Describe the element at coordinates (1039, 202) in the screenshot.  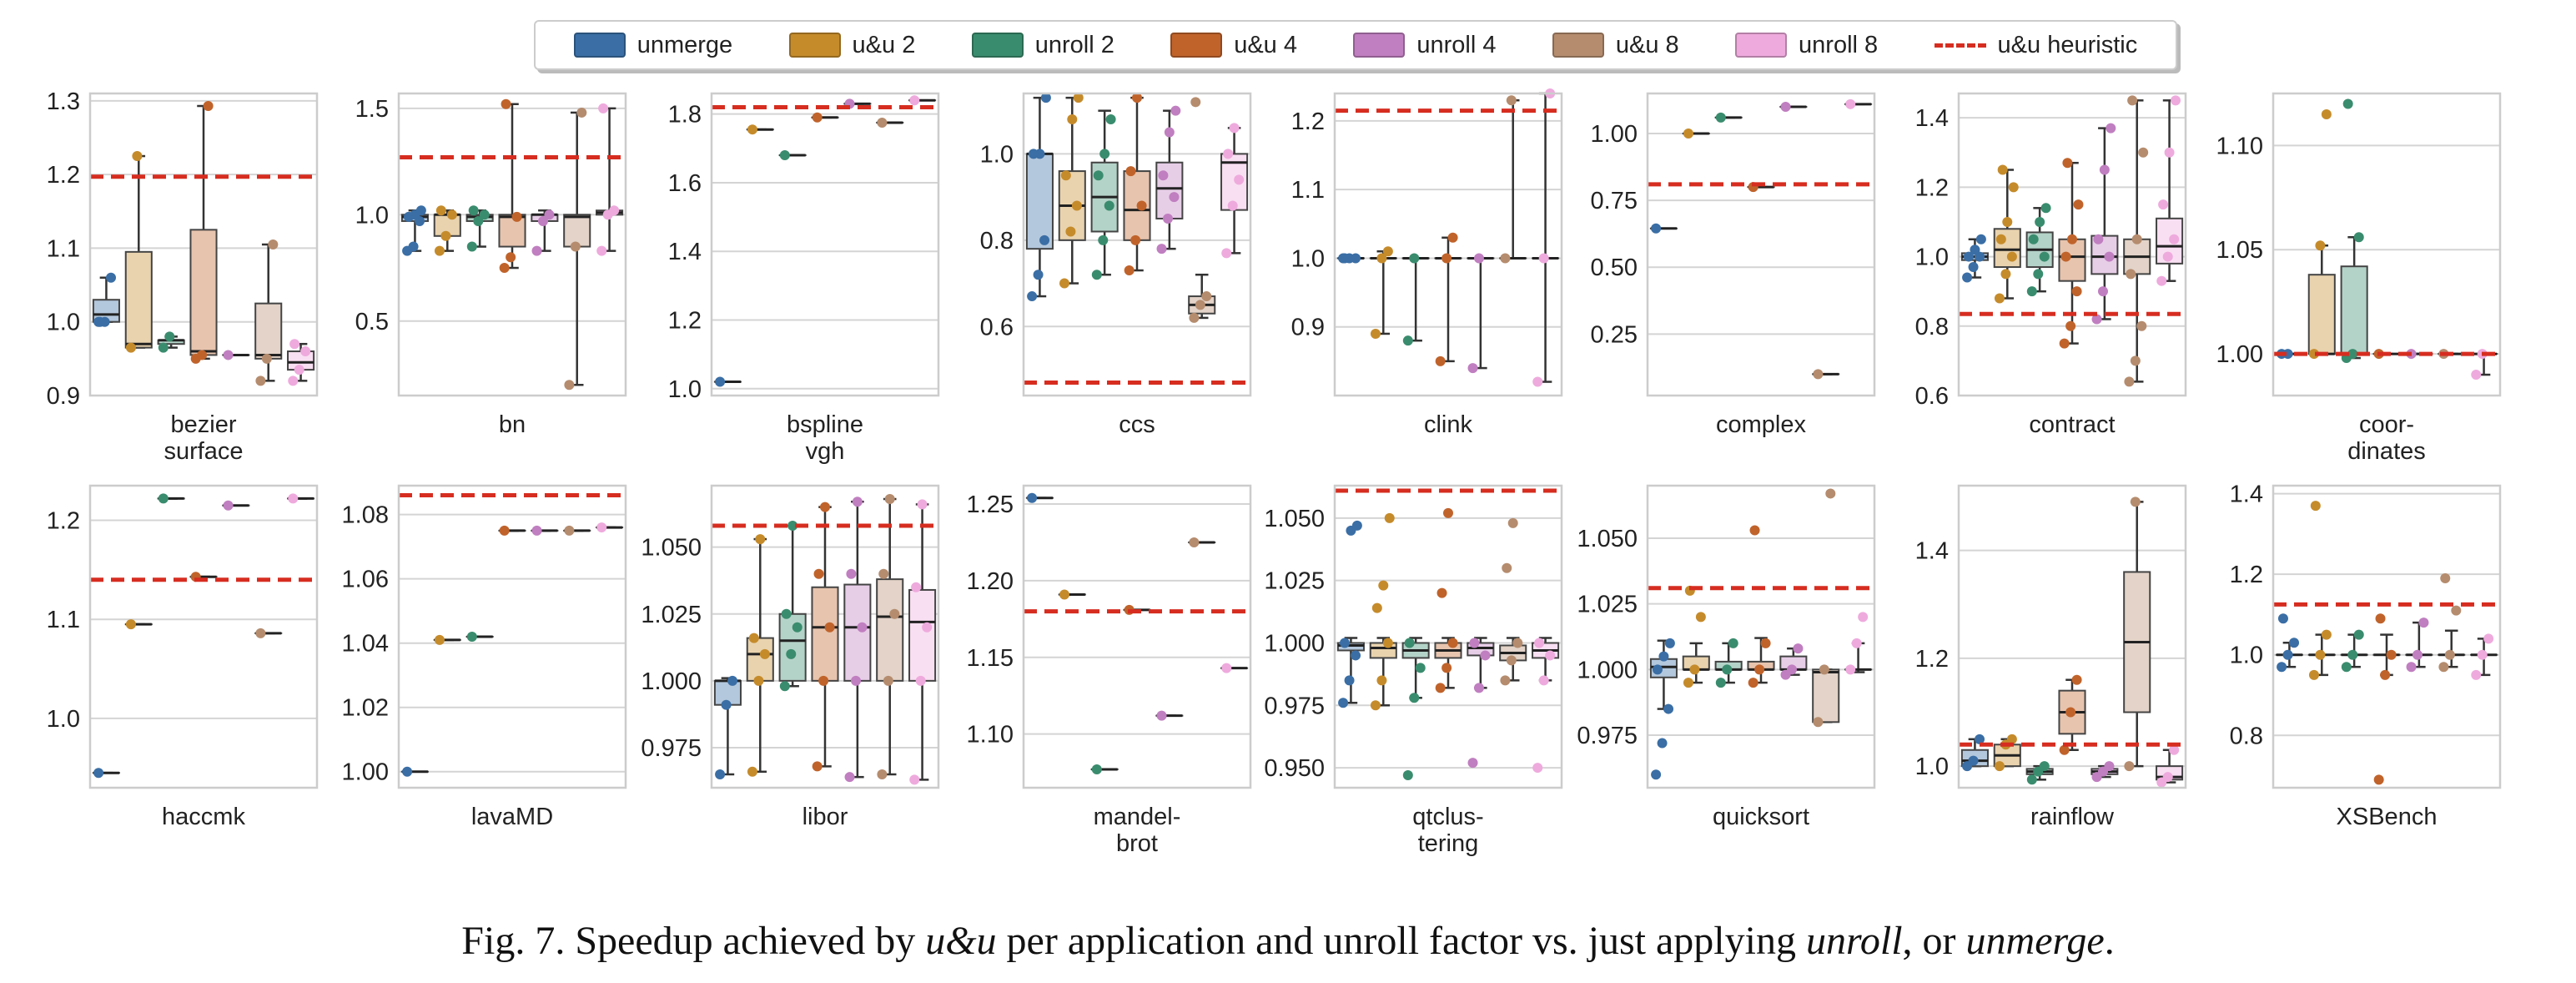
I see `box-unmerge` at that location.